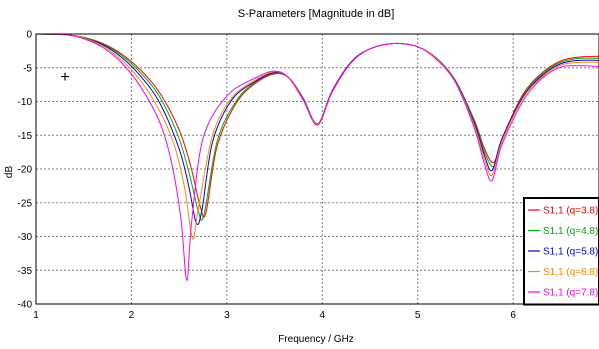  Describe the element at coordinates (25, 271) in the screenshot. I see `y-tick-label: -35` at that location.